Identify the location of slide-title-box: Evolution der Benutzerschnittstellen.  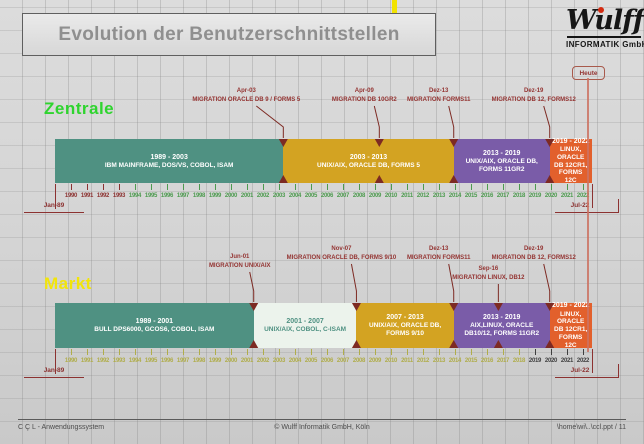
(229, 34).